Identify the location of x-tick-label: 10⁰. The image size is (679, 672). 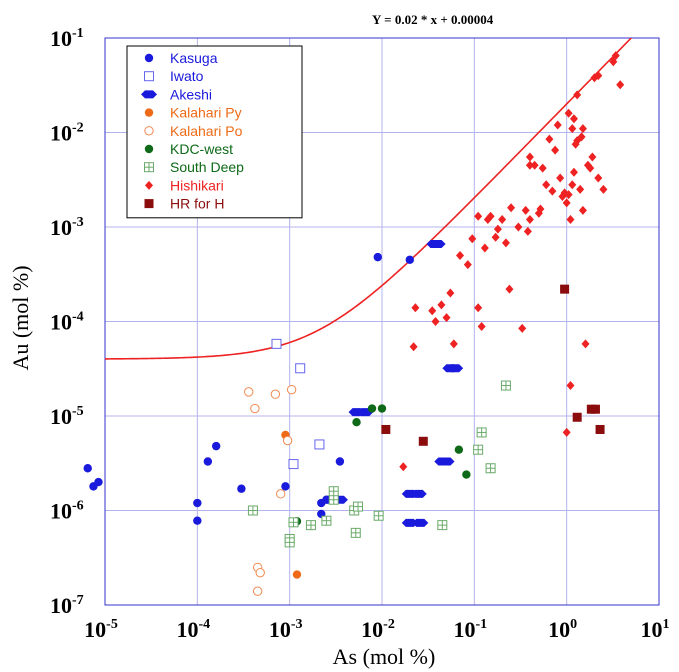
(562, 629).